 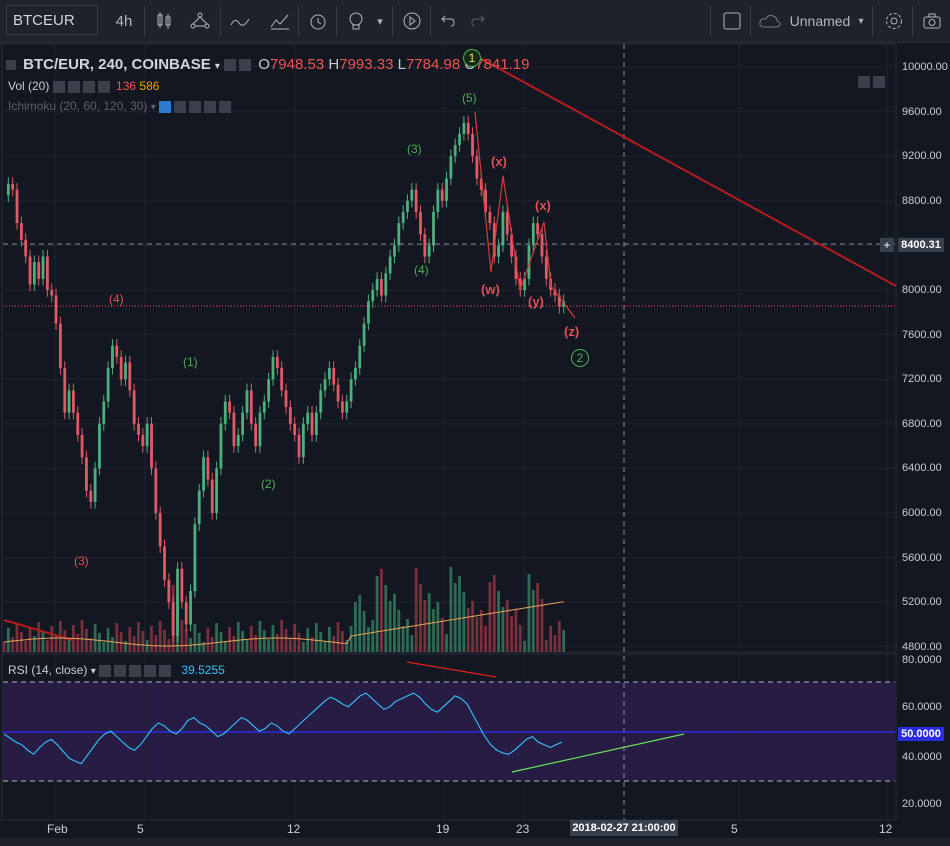 I want to click on volume-label: Vol (20), so click(x=29, y=86).